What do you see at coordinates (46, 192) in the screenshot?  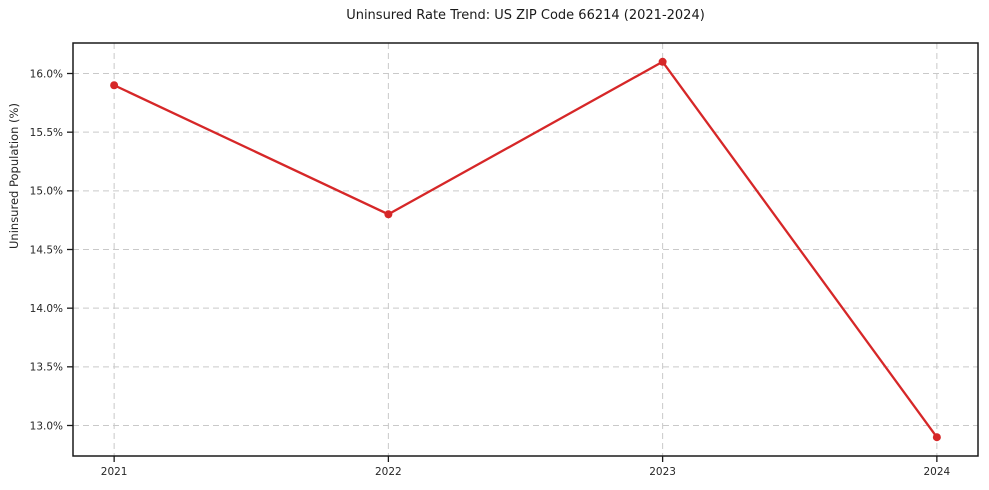 I see `y-tick-label: 15.0%` at bounding box center [46, 192].